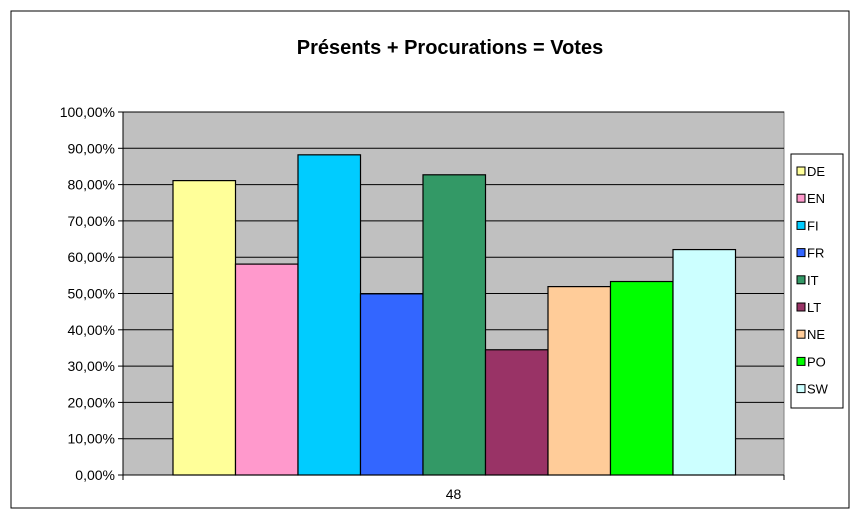  Describe the element at coordinates (801, 225) in the screenshot. I see `legend-swatch-fi` at that location.